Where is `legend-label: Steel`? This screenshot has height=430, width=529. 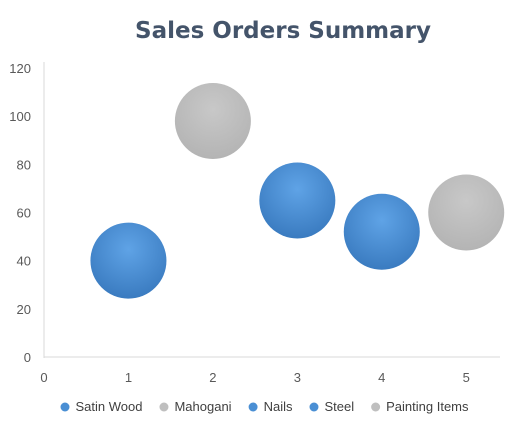 legend-label: Steel is located at coordinates (339, 406).